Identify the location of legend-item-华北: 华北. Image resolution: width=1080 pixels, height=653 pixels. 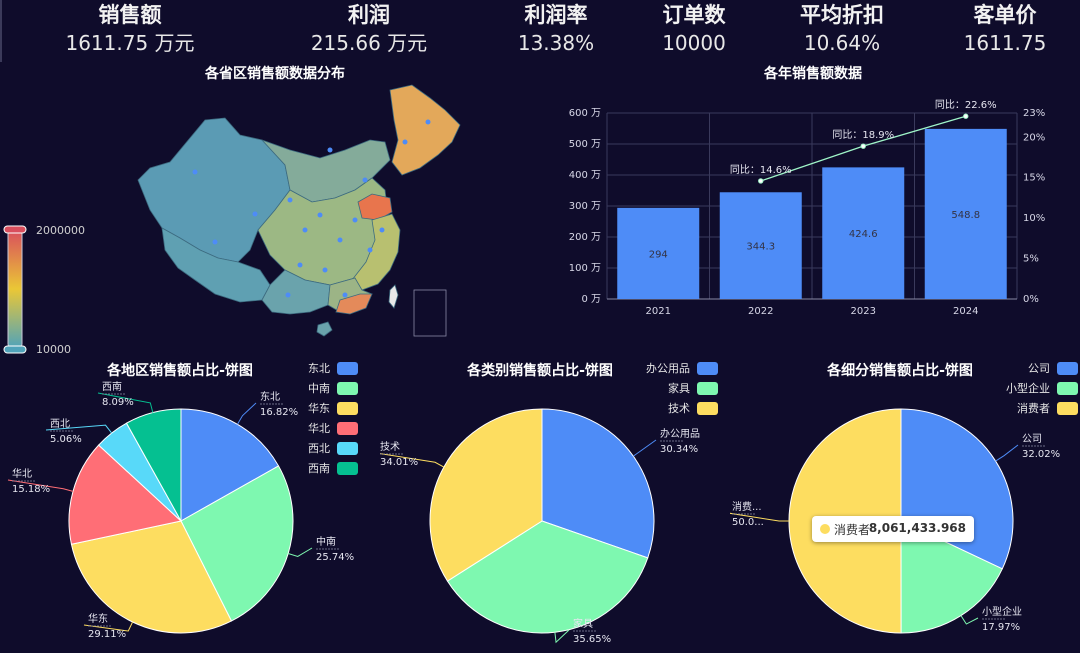
(288, 429).